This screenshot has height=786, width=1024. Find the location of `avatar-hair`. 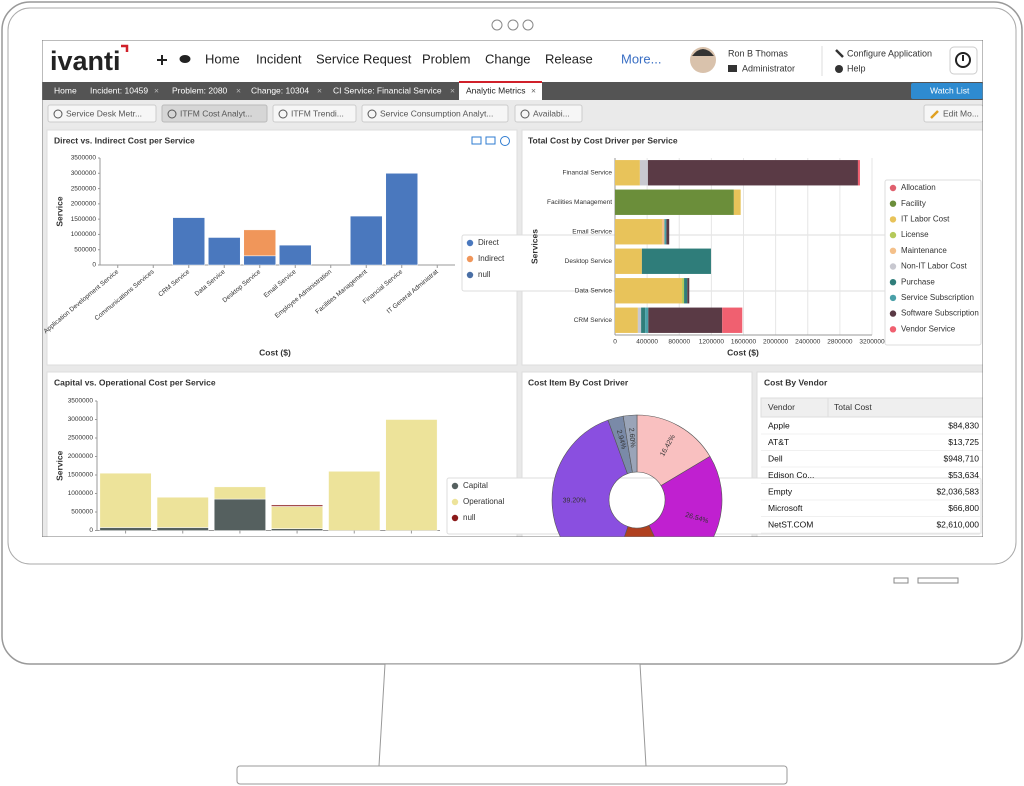

avatar-hair is located at coordinates (703, 52).